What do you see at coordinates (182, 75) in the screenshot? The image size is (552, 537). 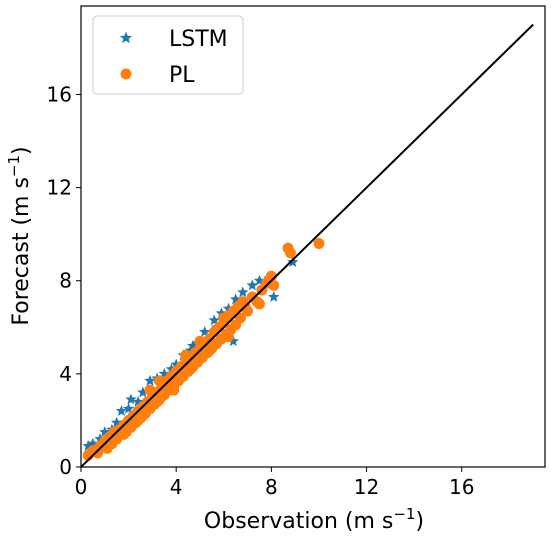 I see `legend-label: PL` at bounding box center [182, 75].